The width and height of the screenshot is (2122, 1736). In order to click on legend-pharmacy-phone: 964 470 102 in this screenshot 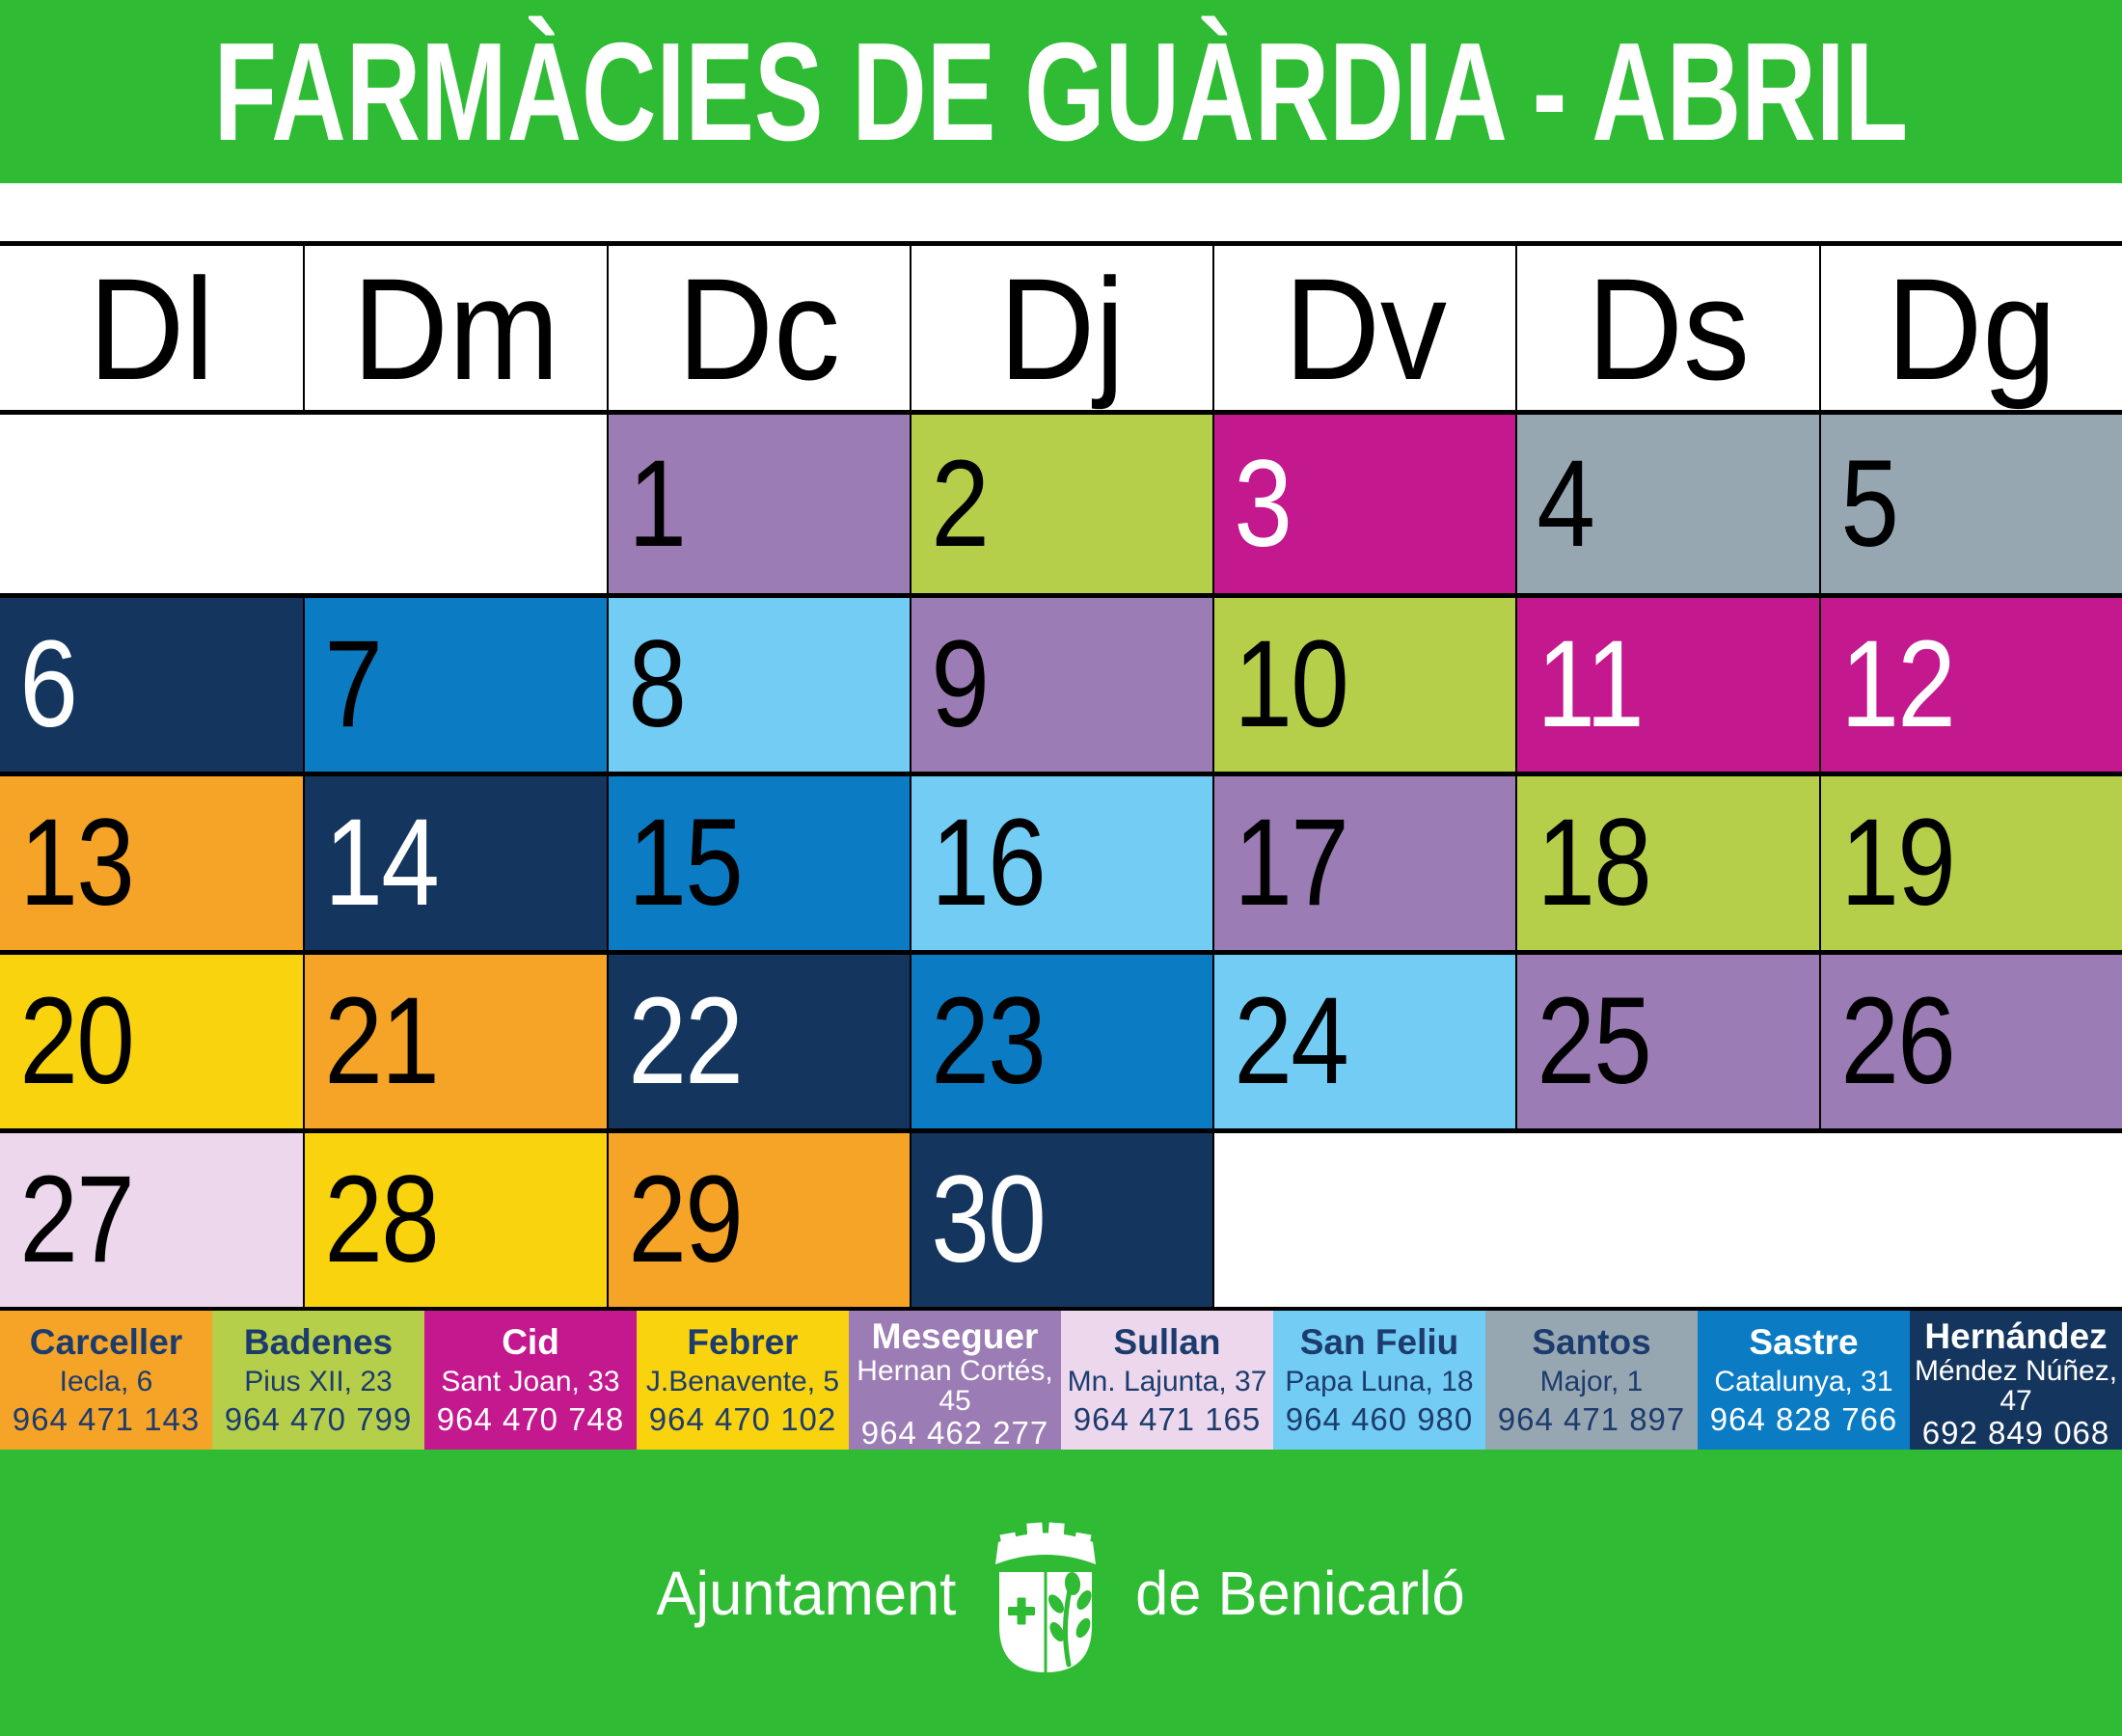, I will do `click(743, 1418)`.